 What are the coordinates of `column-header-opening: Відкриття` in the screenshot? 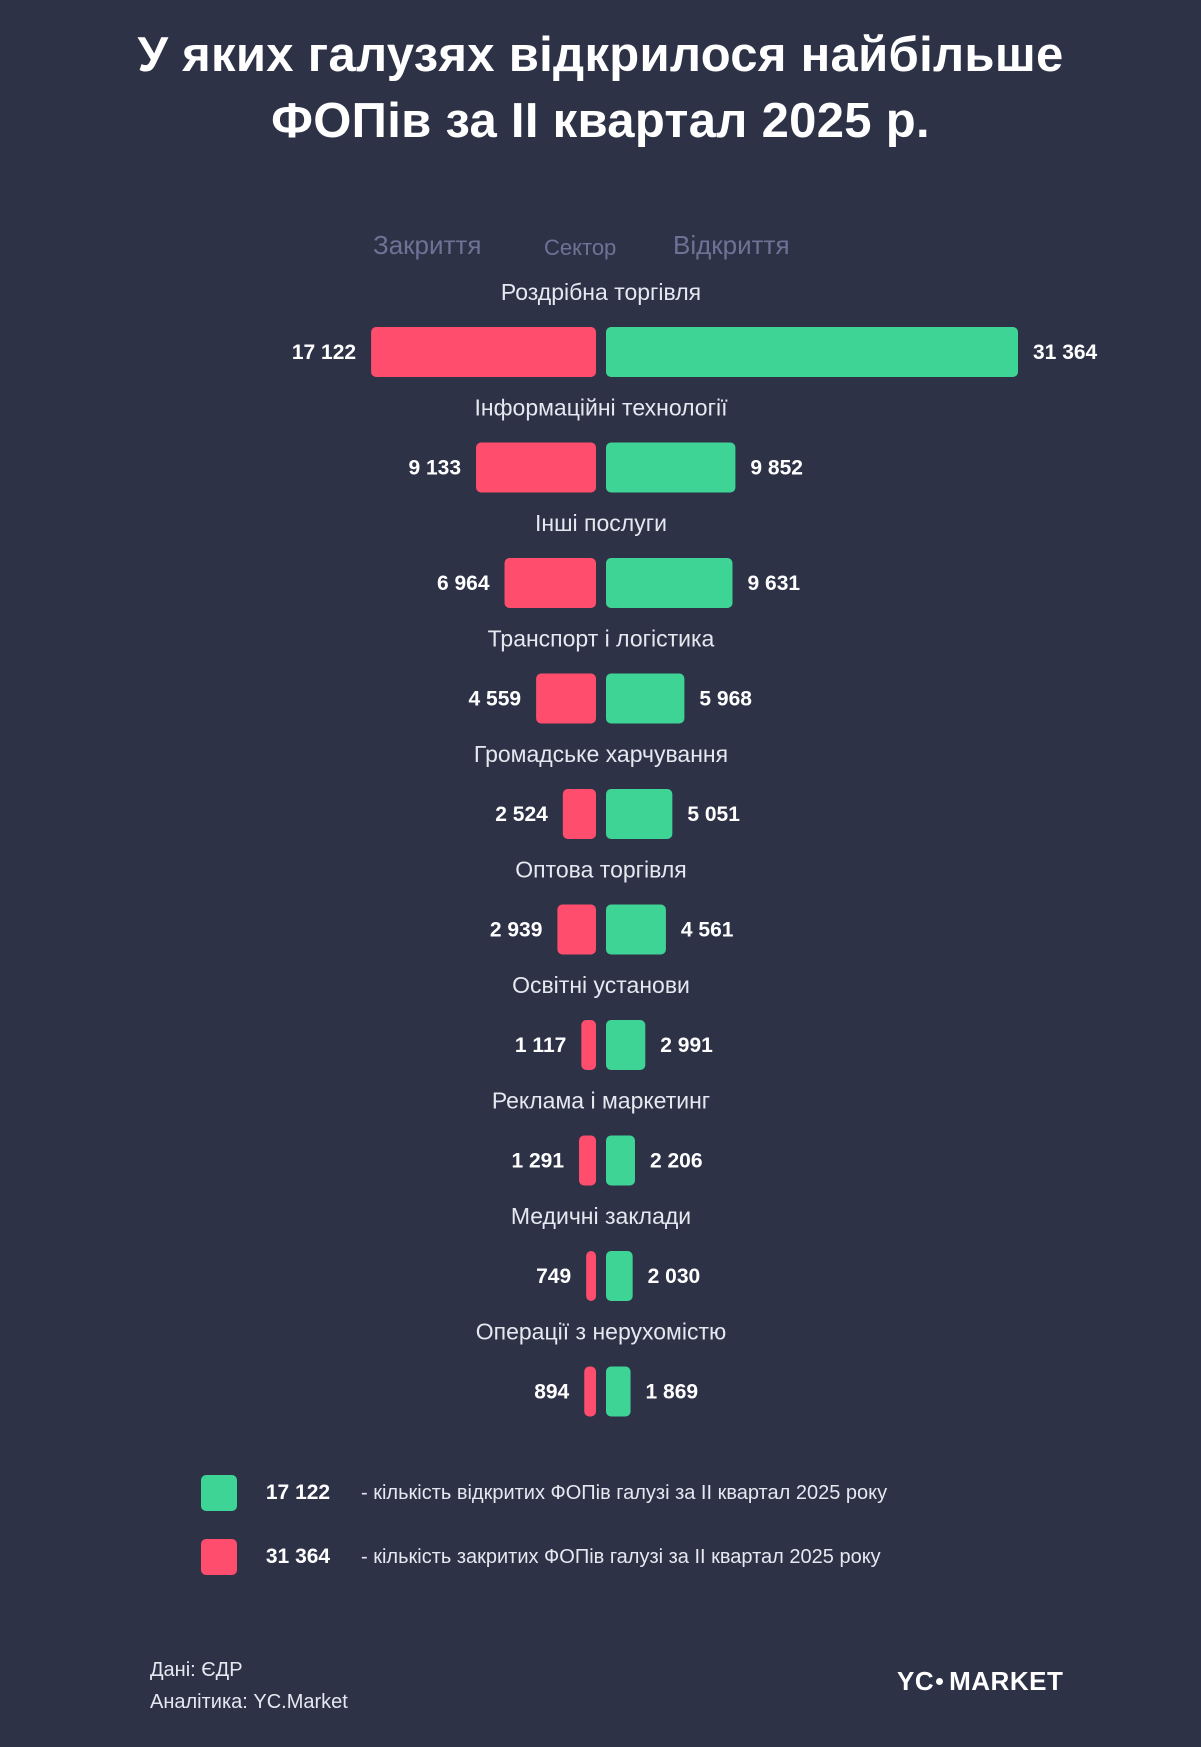 It's located at (731, 245).